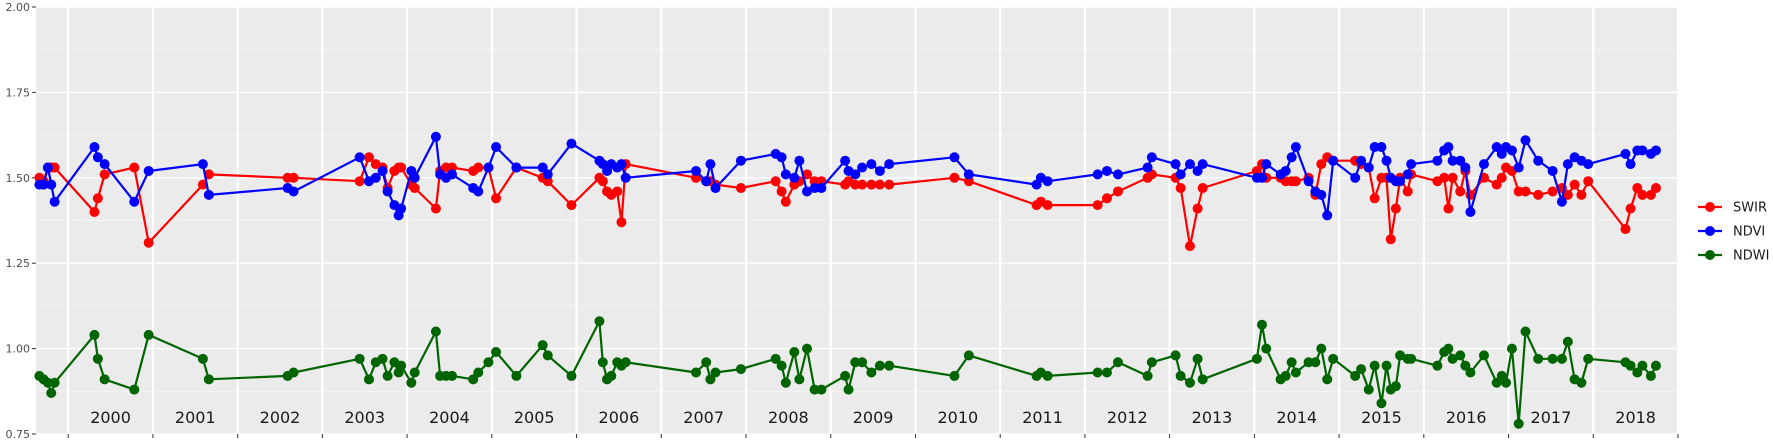  Describe the element at coordinates (18, 178) in the screenshot. I see `y-tick-label: 1.50` at that location.